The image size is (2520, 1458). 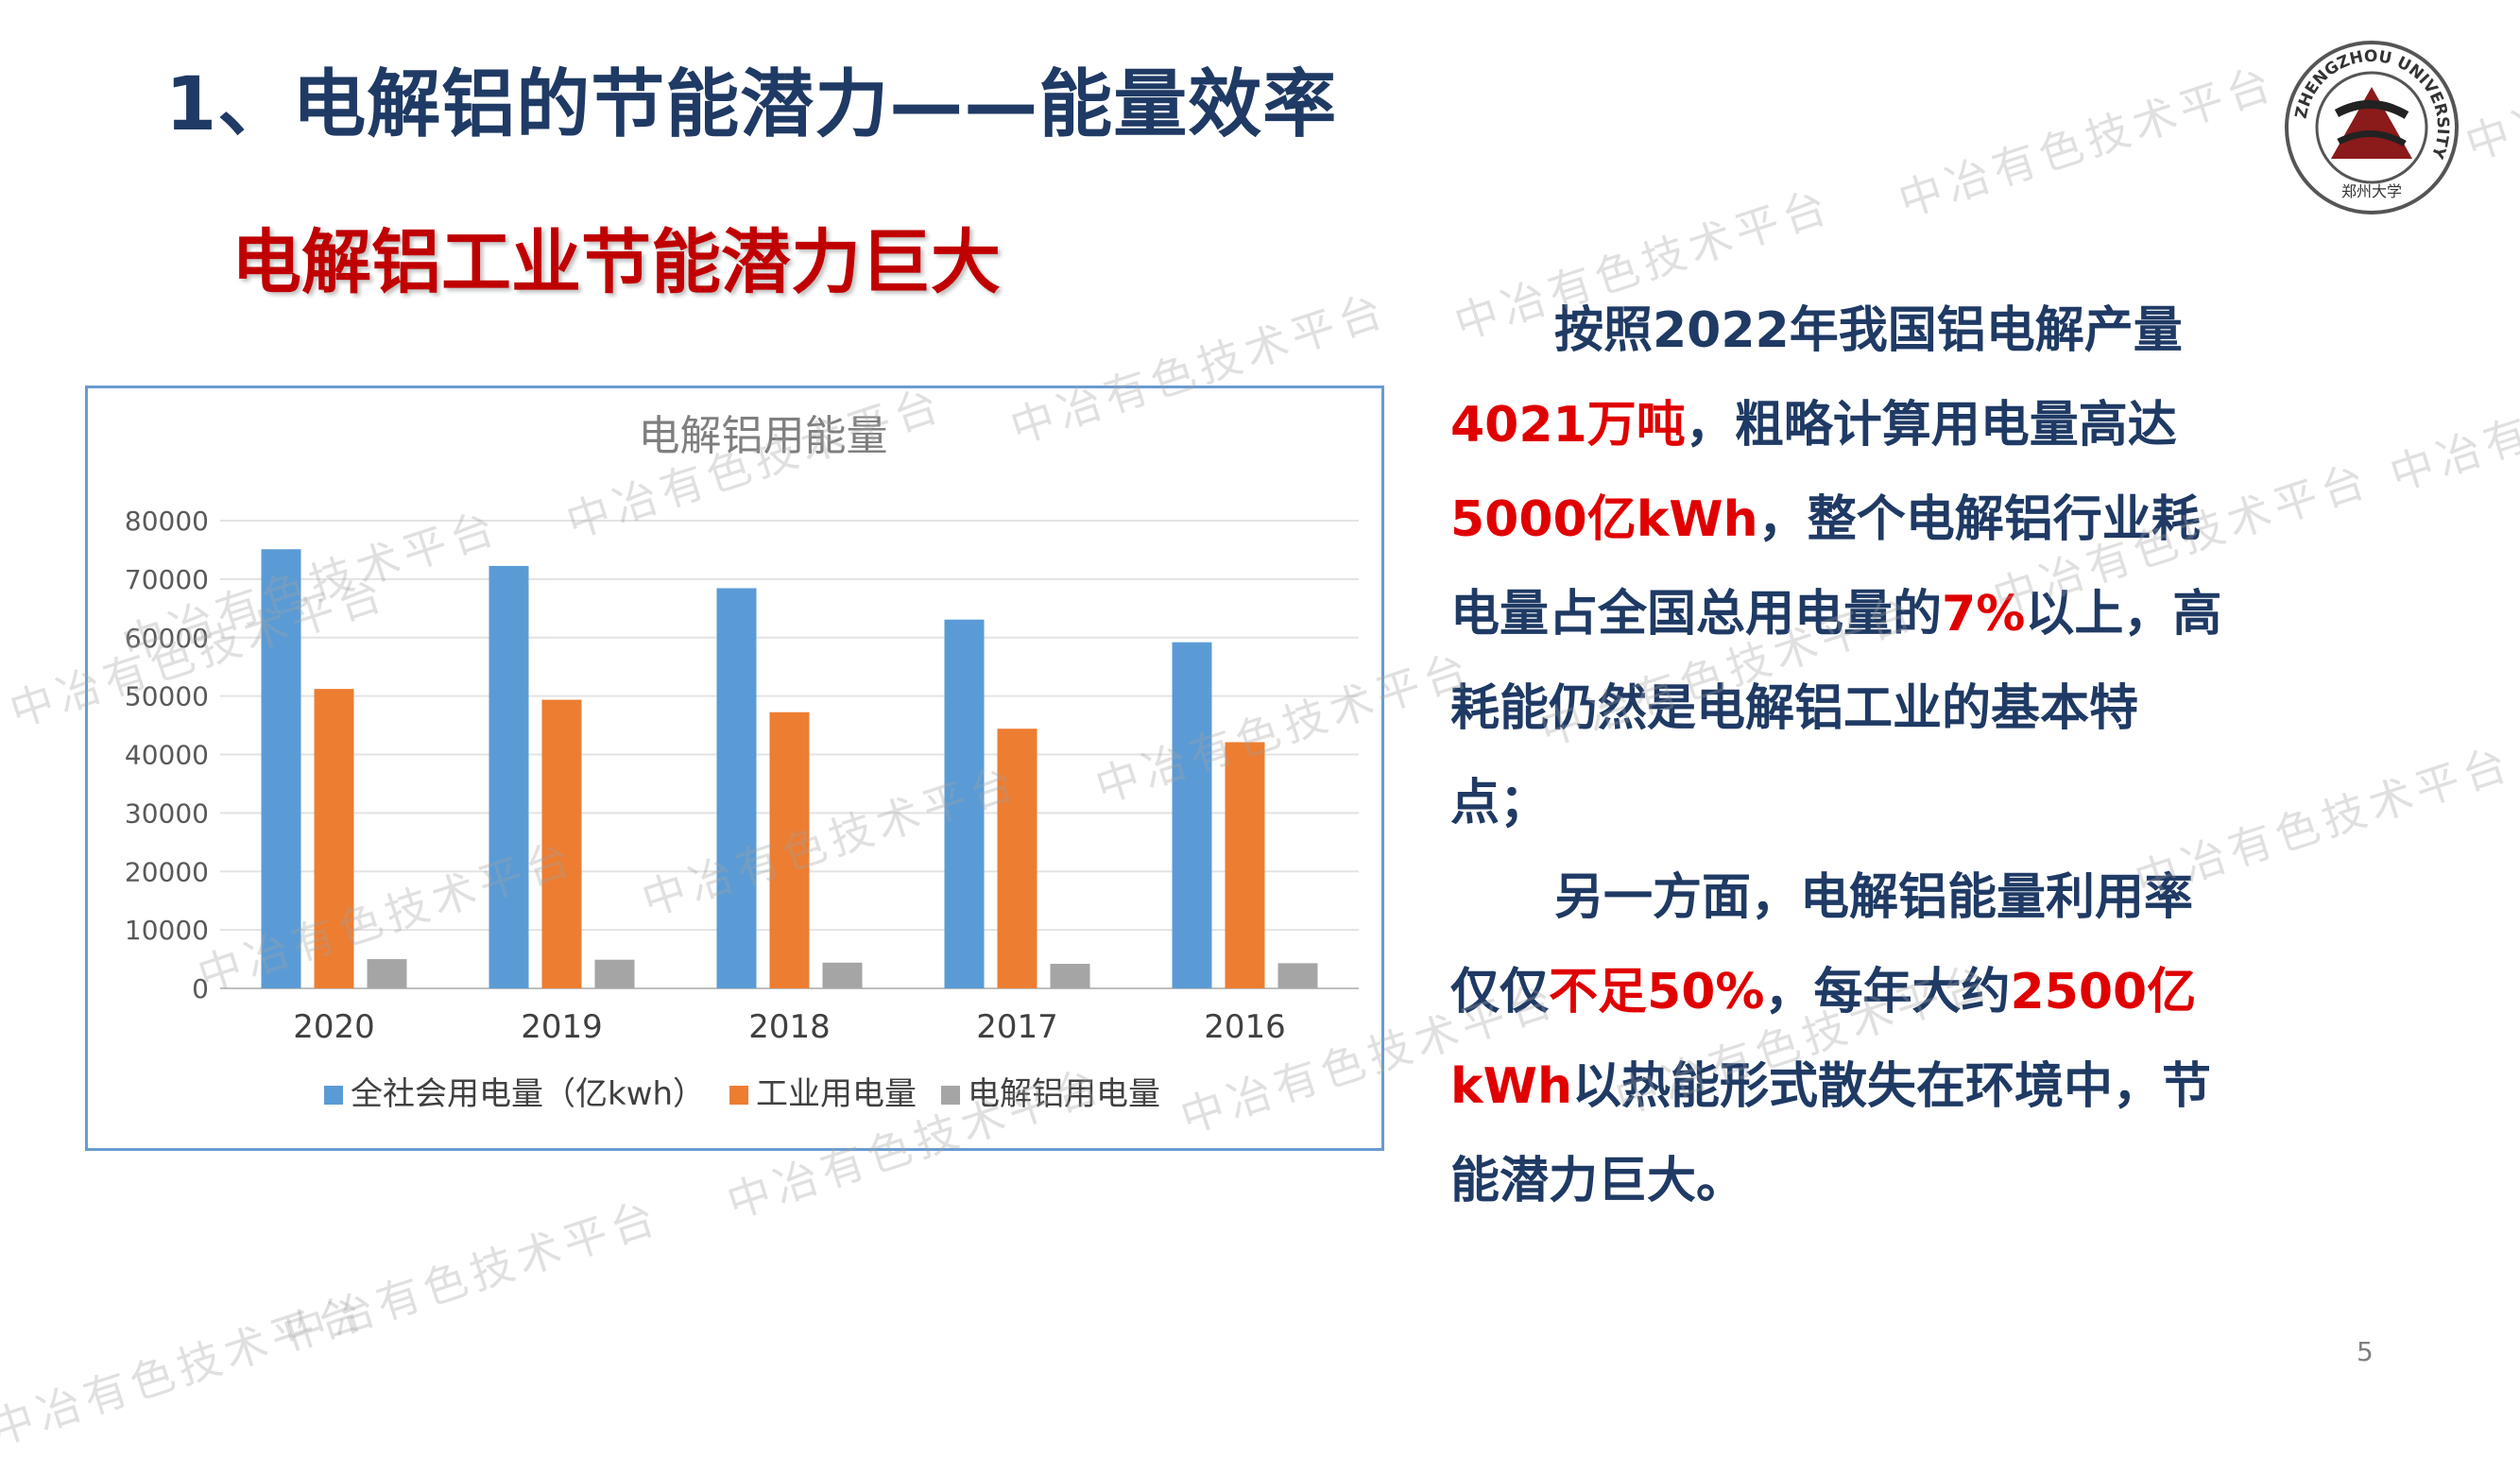 What do you see at coordinates (167, 930) in the screenshot?
I see `y-tick-label-10000: 10000` at bounding box center [167, 930].